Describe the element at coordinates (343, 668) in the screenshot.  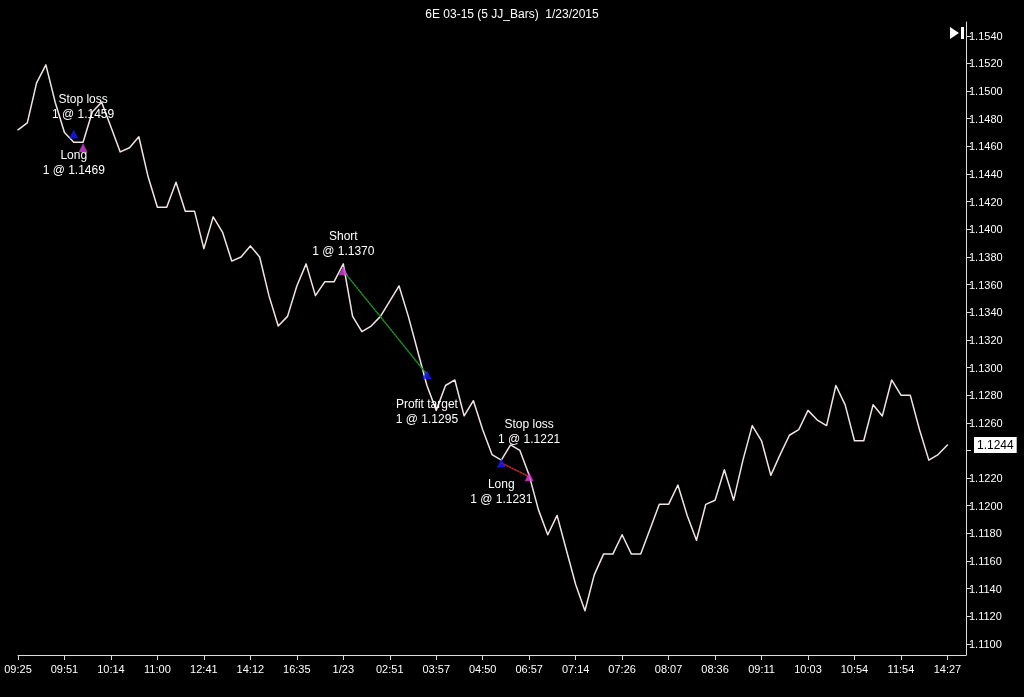
I see `x-tick-label: 1/23` at that location.